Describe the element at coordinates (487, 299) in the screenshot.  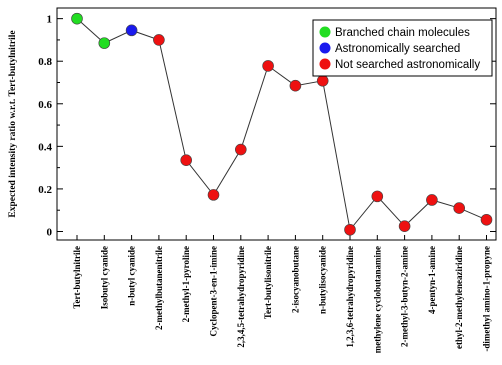
I see `x-tick-label: -dimethyl amino-1-propyne` at that location.